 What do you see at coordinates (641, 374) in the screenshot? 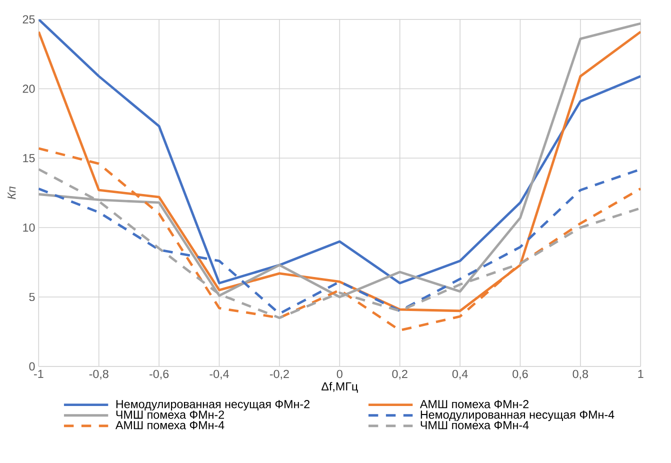
I see `x-tick-label: 1` at bounding box center [641, 374].